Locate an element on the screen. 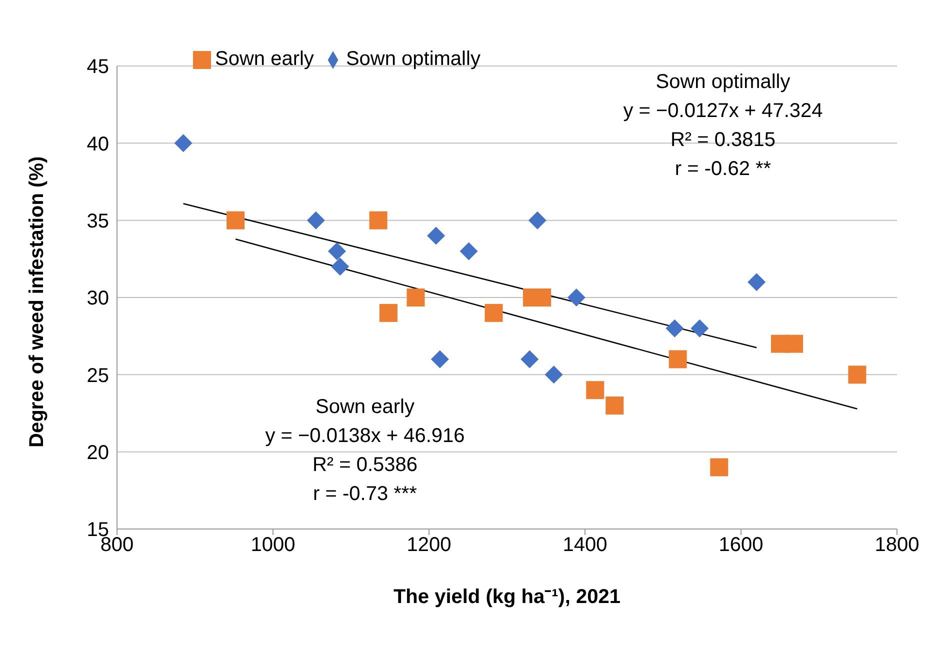  y-axis-title: Degree of weed infestation (%) is located at coordinates (37, 302).